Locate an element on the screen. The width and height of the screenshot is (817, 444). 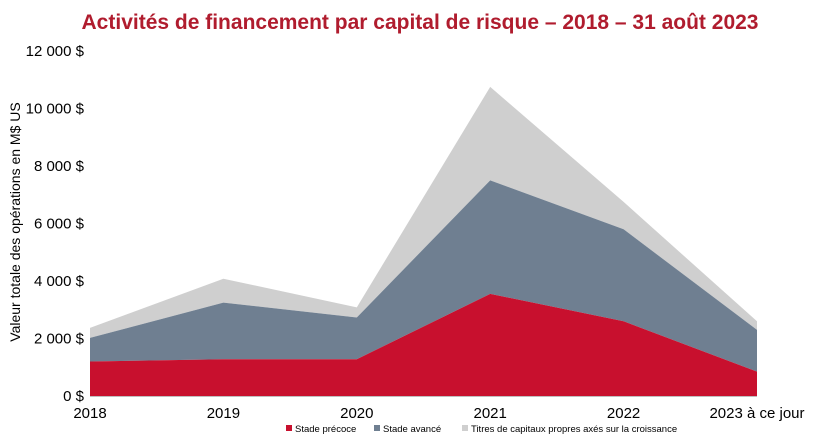
x-tick-label: 2020 is located at coordinates (356, 413).